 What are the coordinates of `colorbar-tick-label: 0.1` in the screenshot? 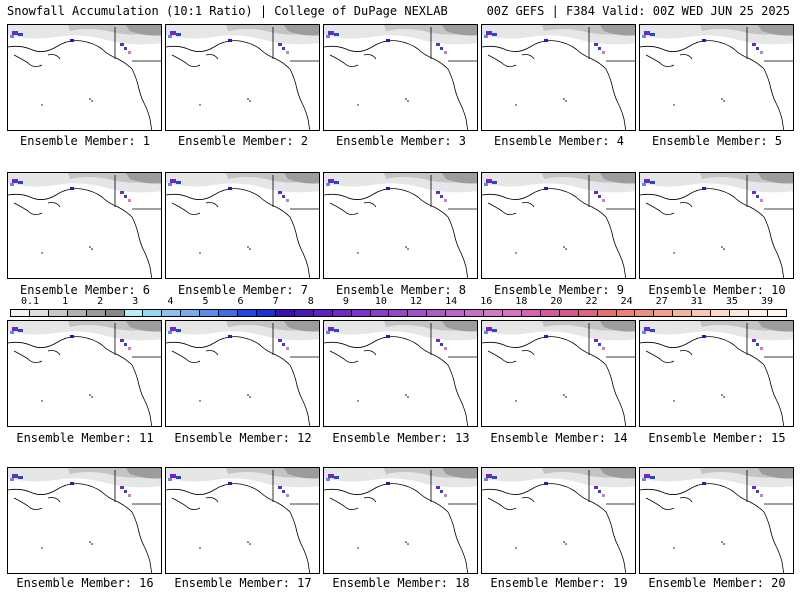 It's located at (30, 301).